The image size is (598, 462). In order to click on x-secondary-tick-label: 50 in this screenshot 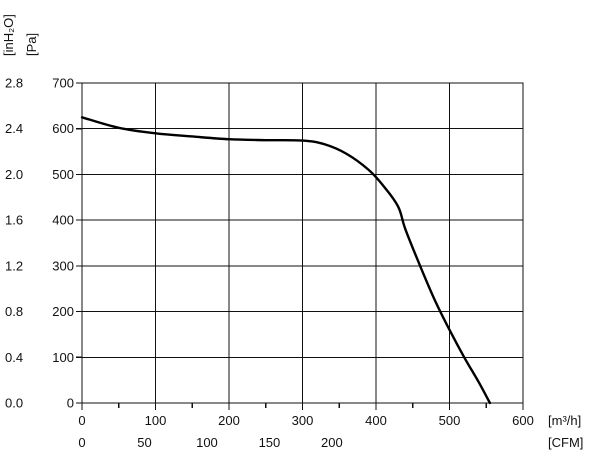, I will do `click(144, 442)`.